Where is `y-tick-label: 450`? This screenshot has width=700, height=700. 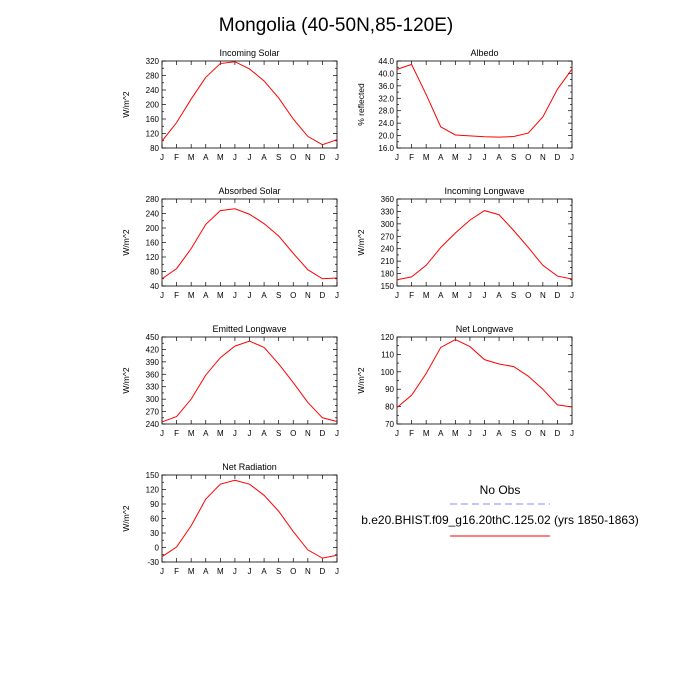 y-tick-label: 450 is located at coordinates (153, 337).